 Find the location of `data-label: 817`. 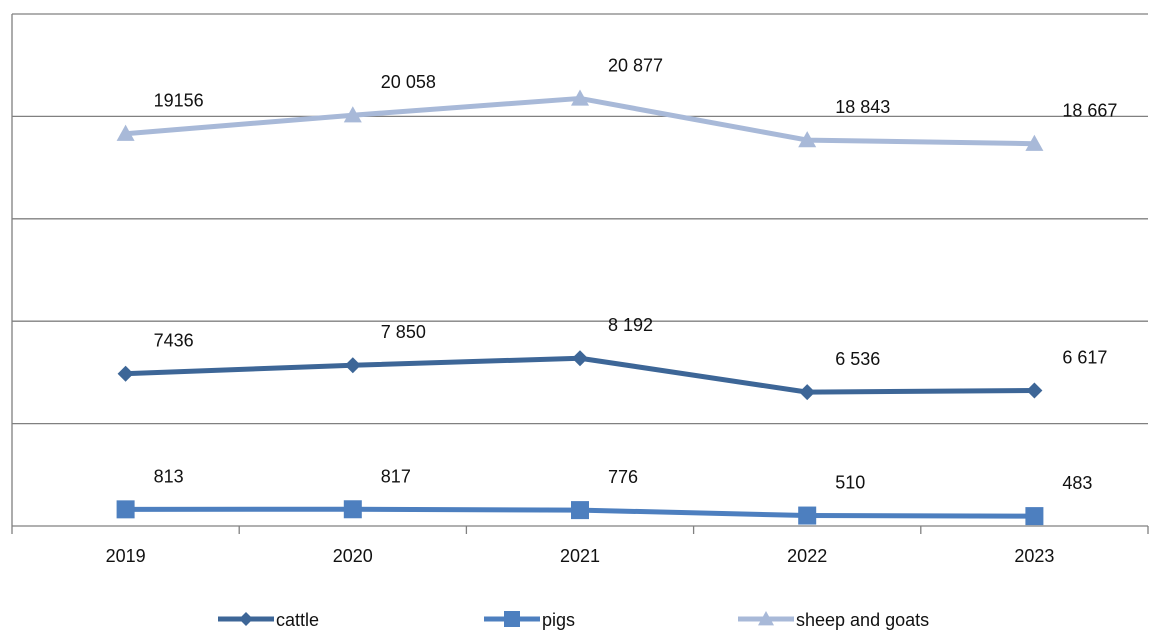

data-label: 817 is located at coordinates (396, 476).